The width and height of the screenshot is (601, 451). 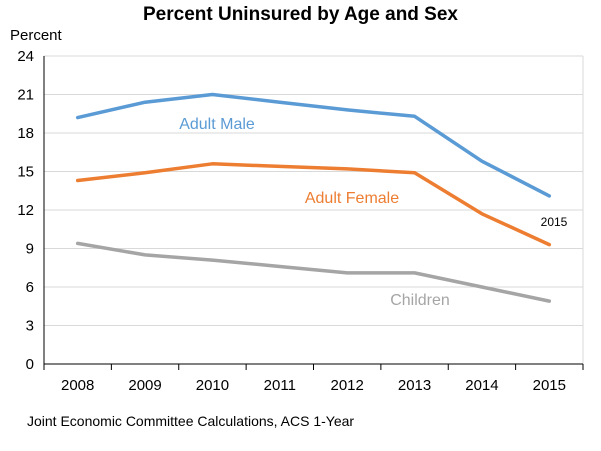 What do you see at coordinates (300, 14) in the screenshot?
I see `chart-title: Percent Uninsured by Age and Sex` at bounding box center [300, 14].